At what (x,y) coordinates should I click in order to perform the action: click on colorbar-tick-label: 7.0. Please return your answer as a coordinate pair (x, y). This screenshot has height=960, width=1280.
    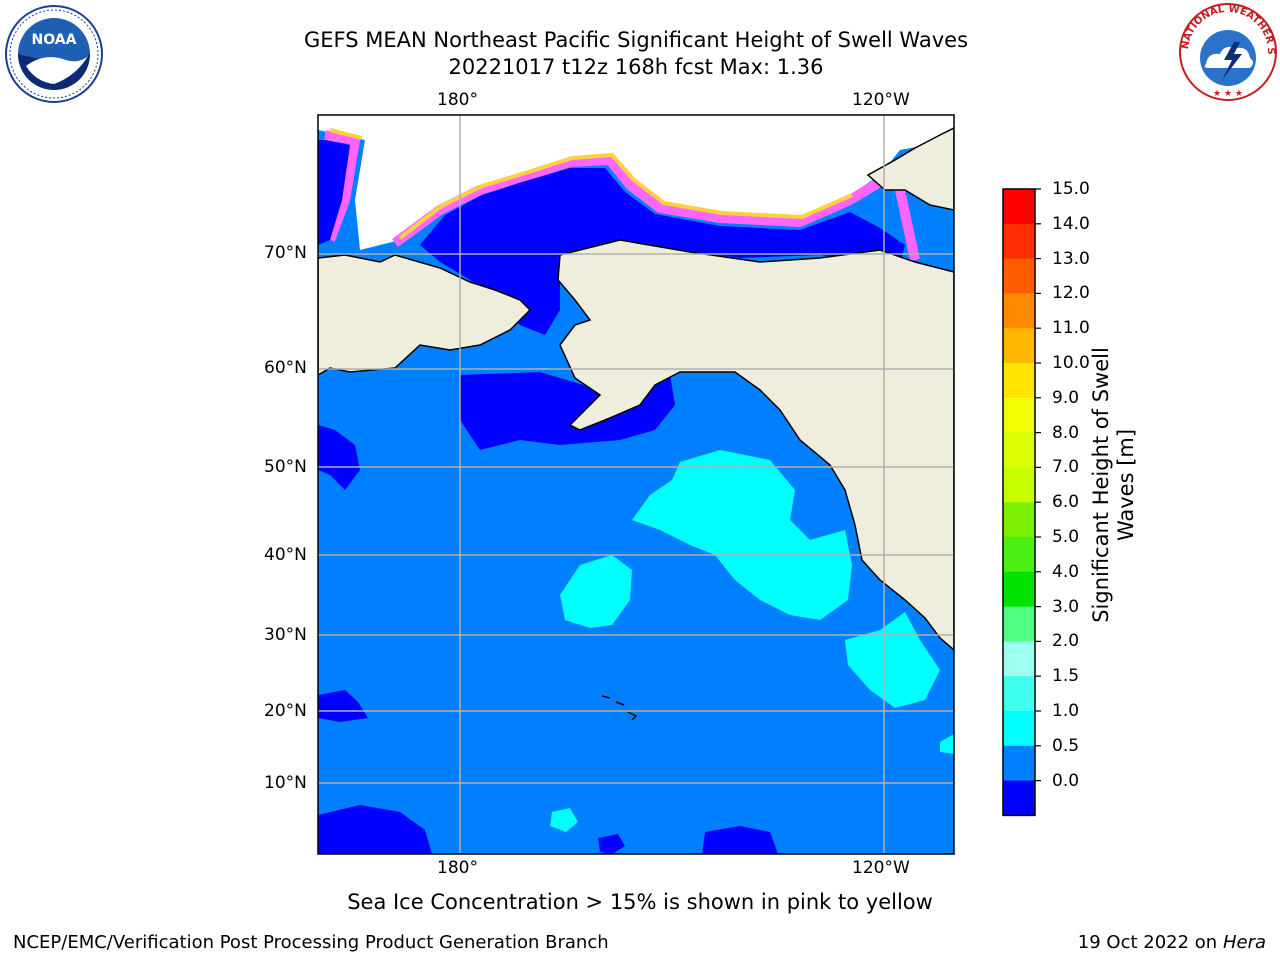
    Looking at the image, I should click on (1066, 467).